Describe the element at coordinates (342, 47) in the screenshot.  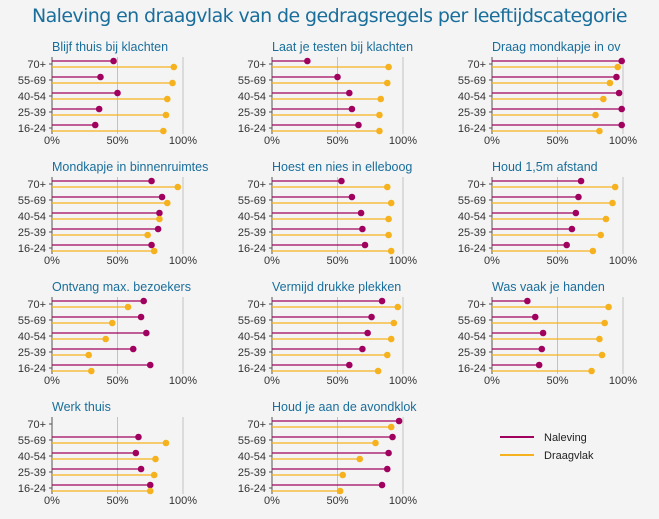
I see `panel-title: Laat je testen bij klachten` at that location.